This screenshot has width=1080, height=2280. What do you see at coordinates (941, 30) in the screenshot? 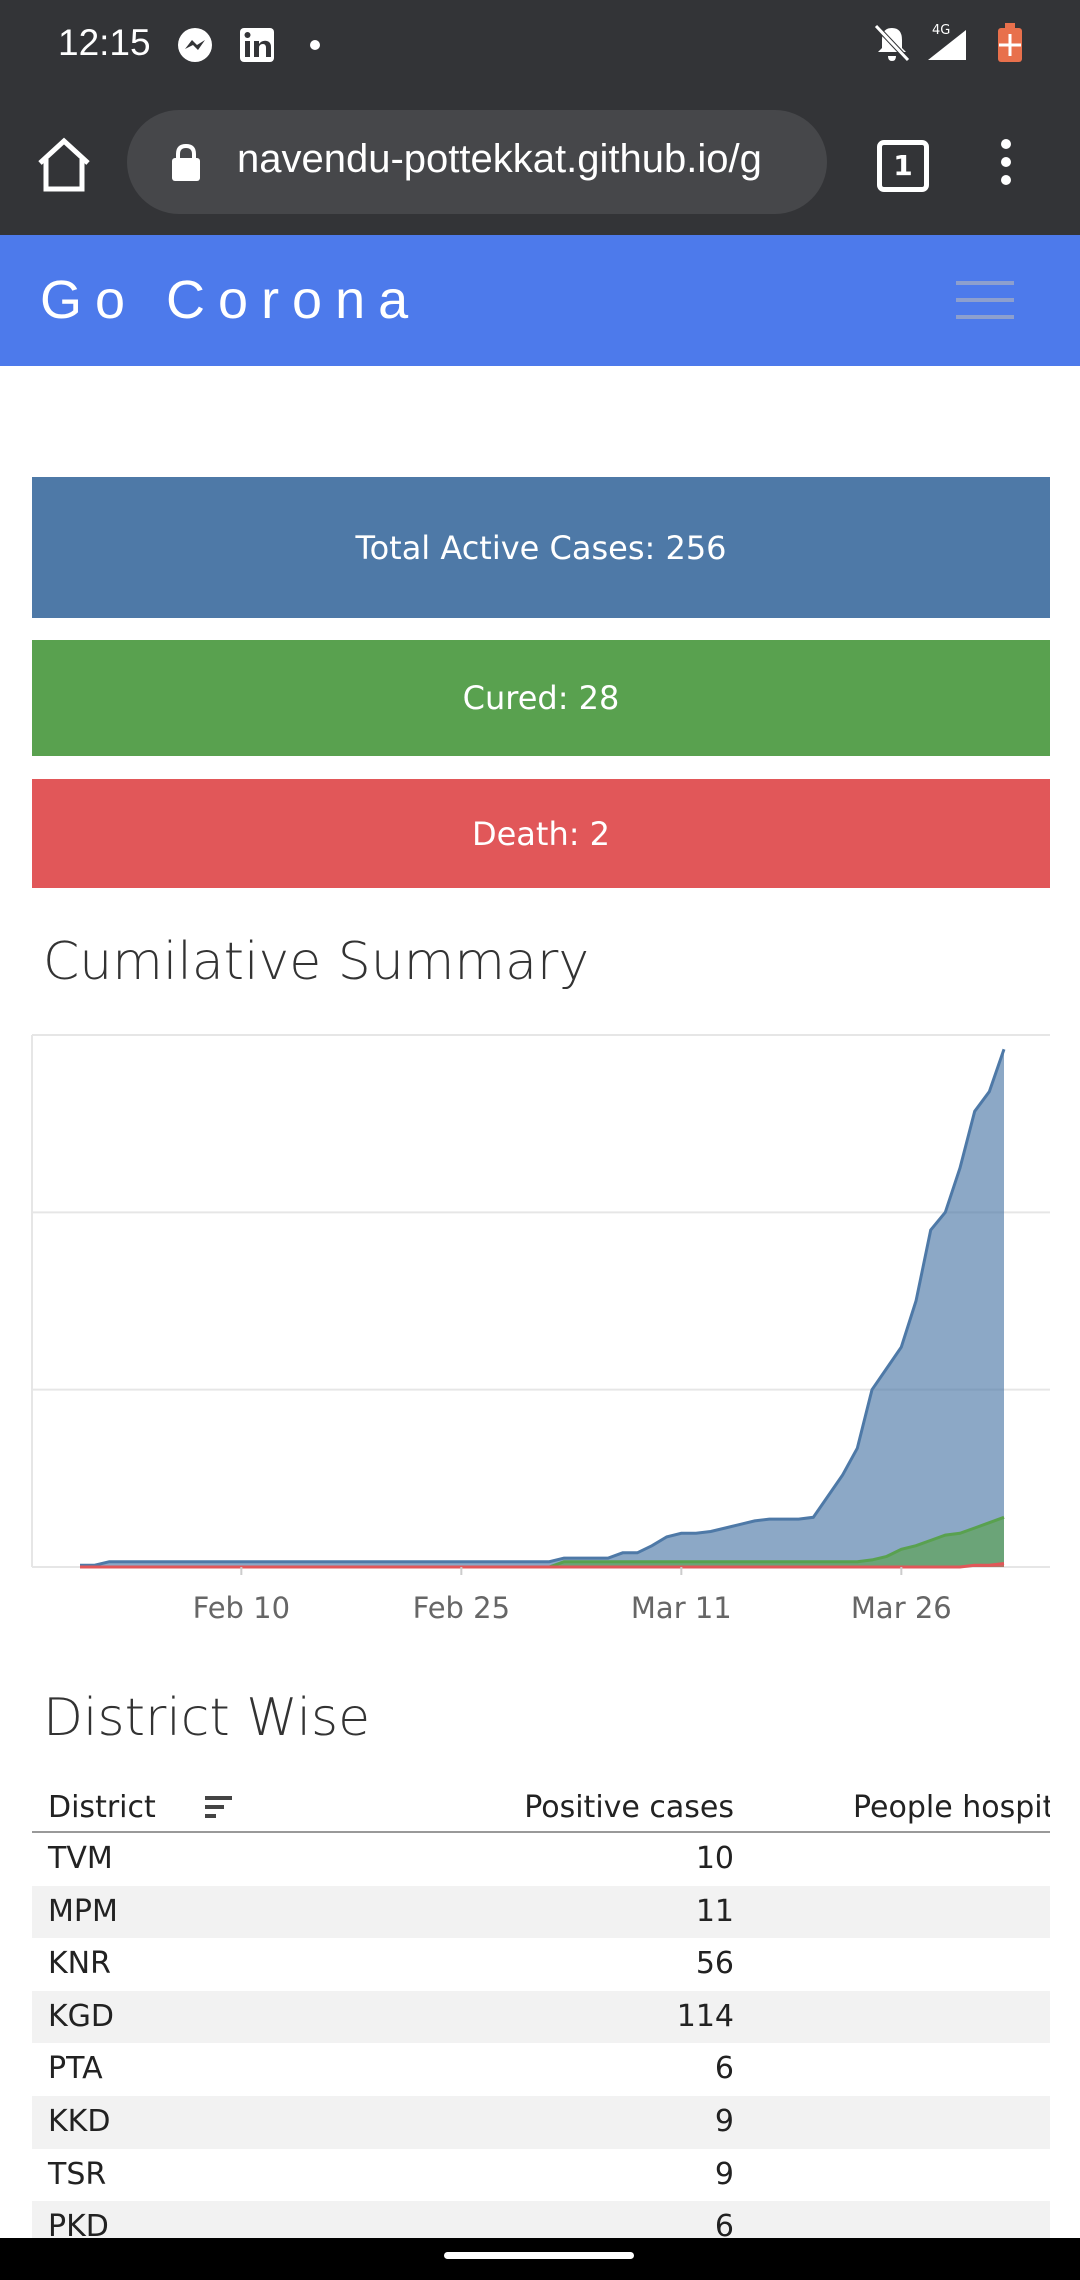
I see `network-type: 4G` at bounding box center [941, 30].